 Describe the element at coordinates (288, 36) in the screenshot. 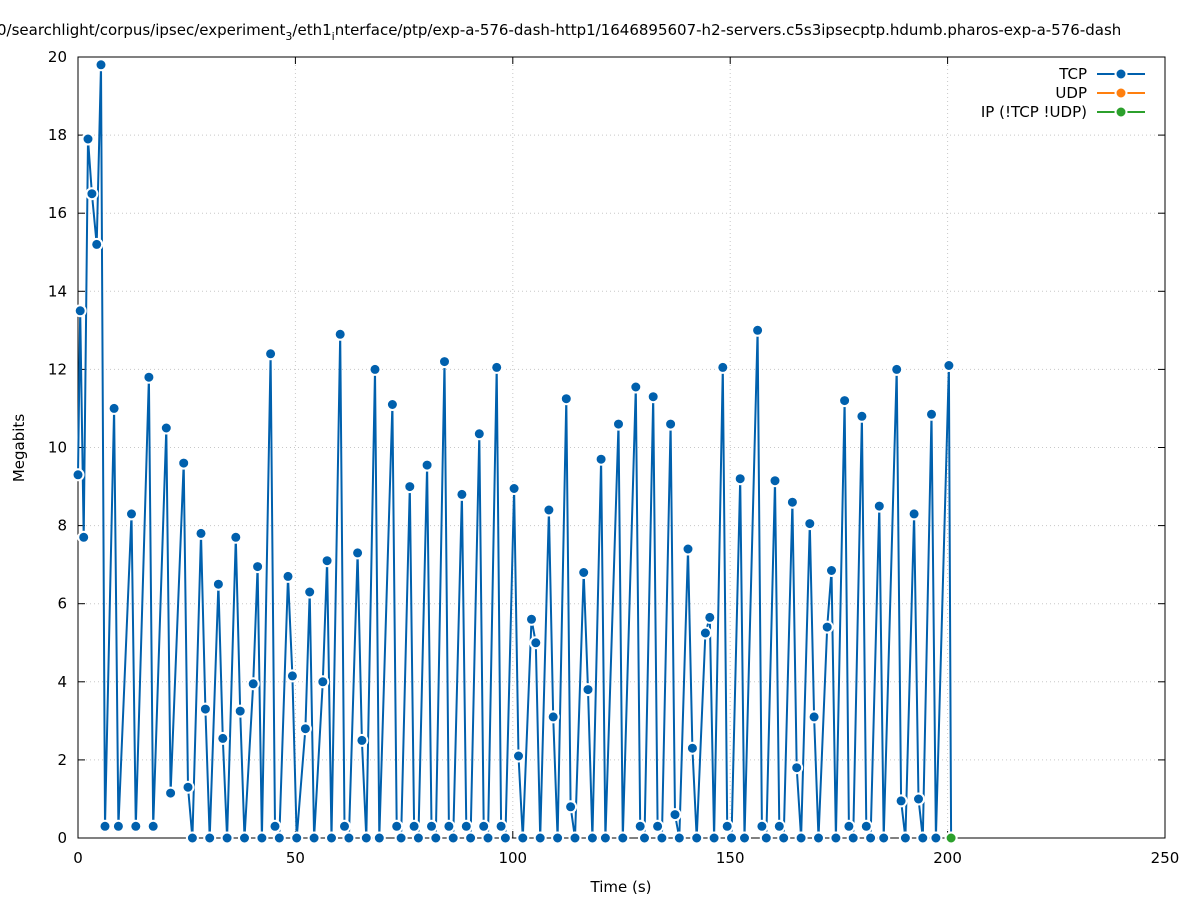

I see `title-sub-1: 3` at that location.